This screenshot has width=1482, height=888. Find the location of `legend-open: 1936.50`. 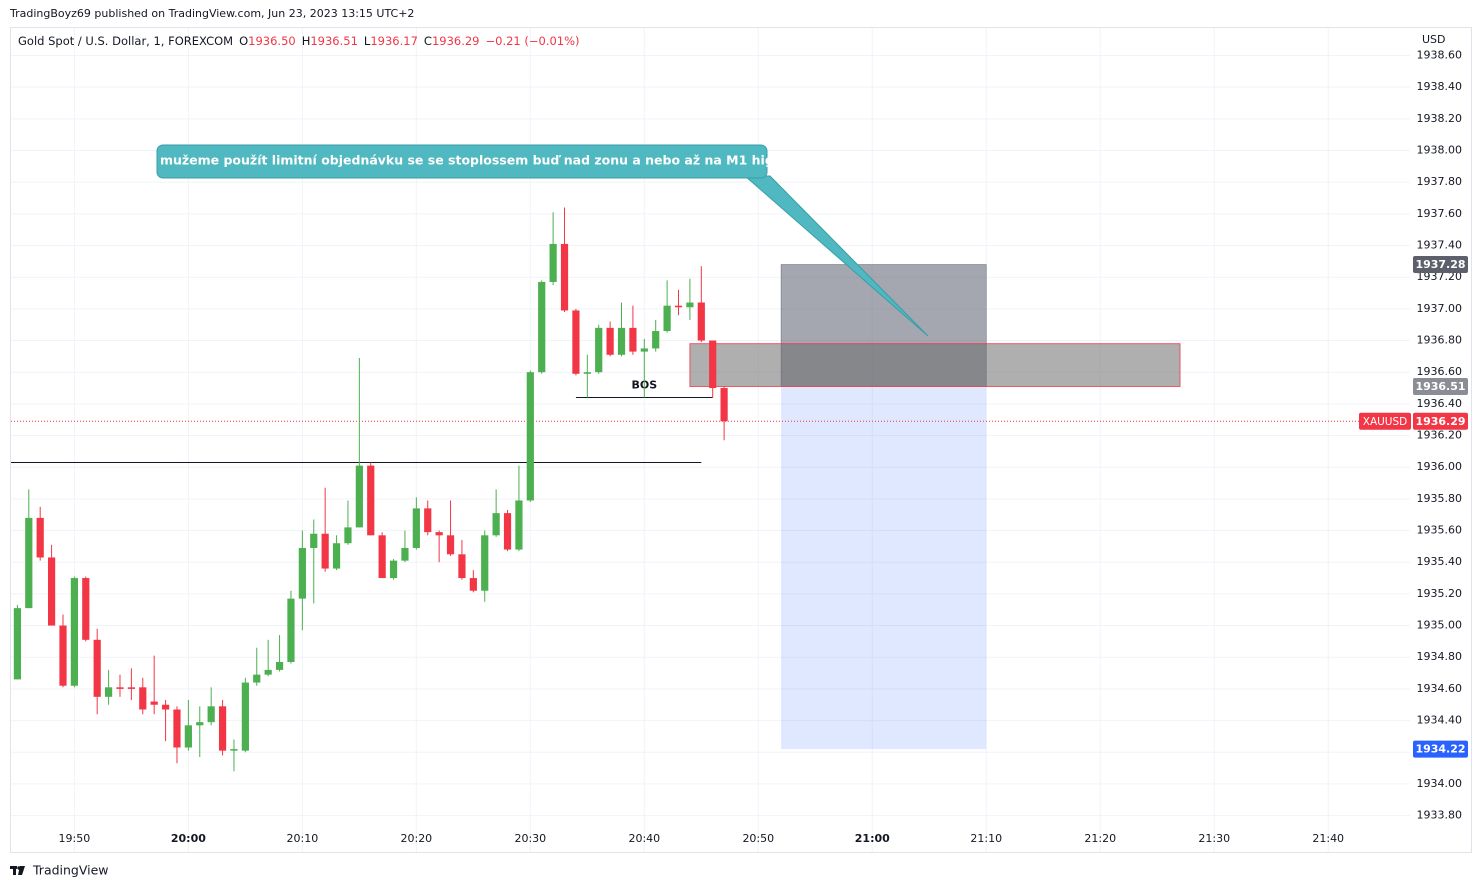

legend-open: 1936.50 is located at coordinates (272, 41).